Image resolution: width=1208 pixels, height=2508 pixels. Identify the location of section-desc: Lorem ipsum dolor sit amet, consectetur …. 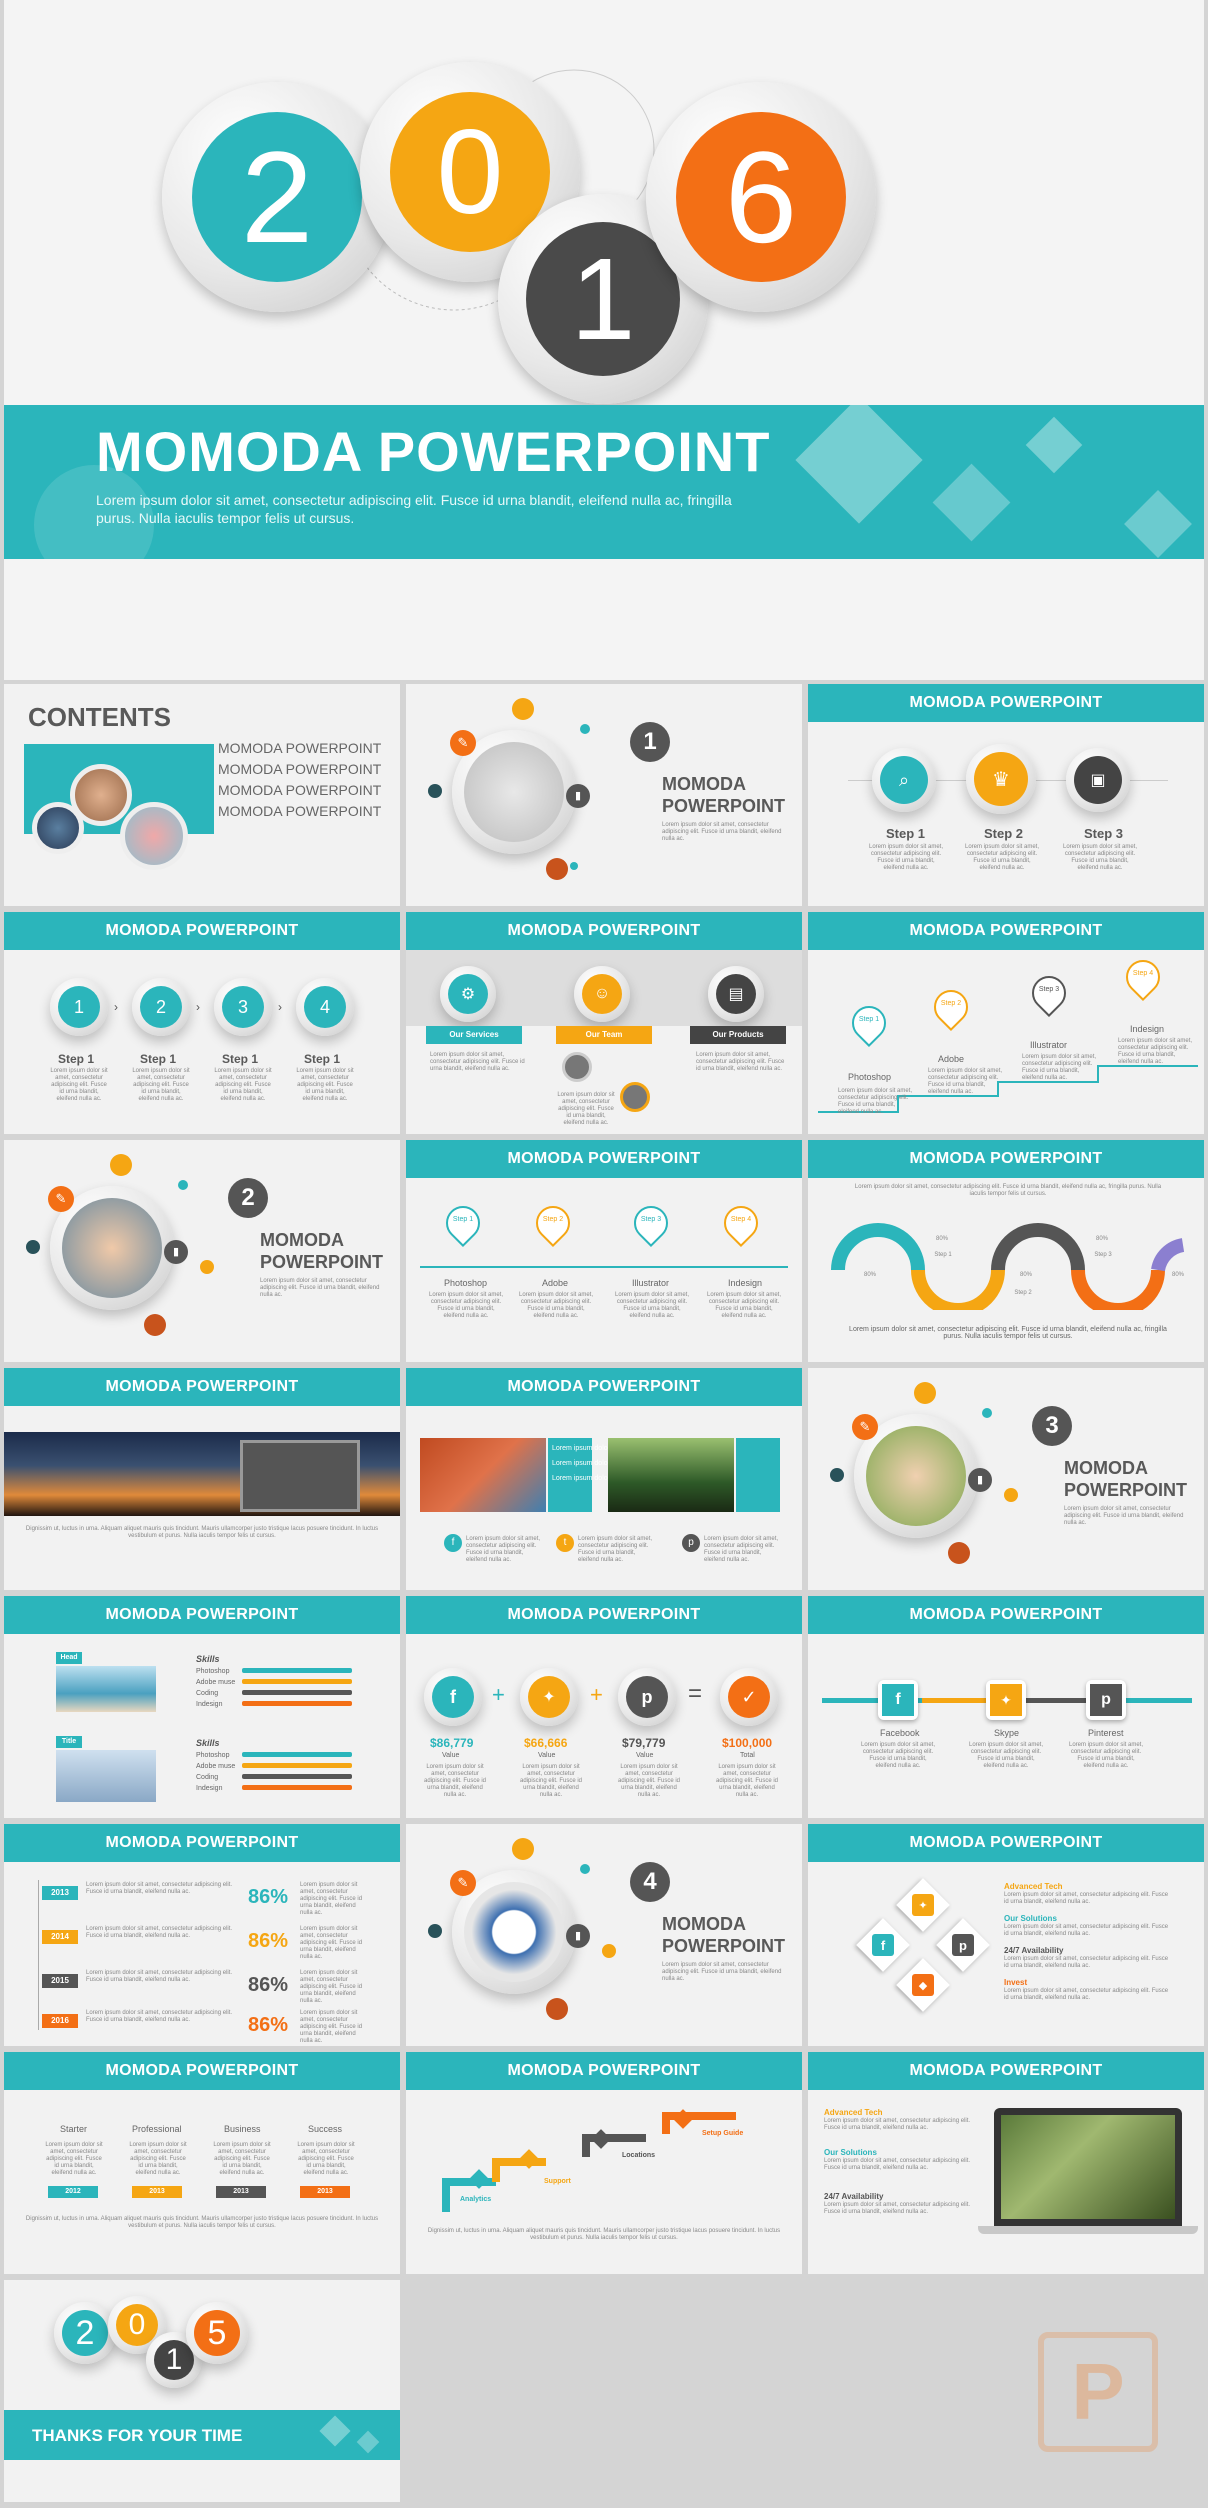
(722, 832).